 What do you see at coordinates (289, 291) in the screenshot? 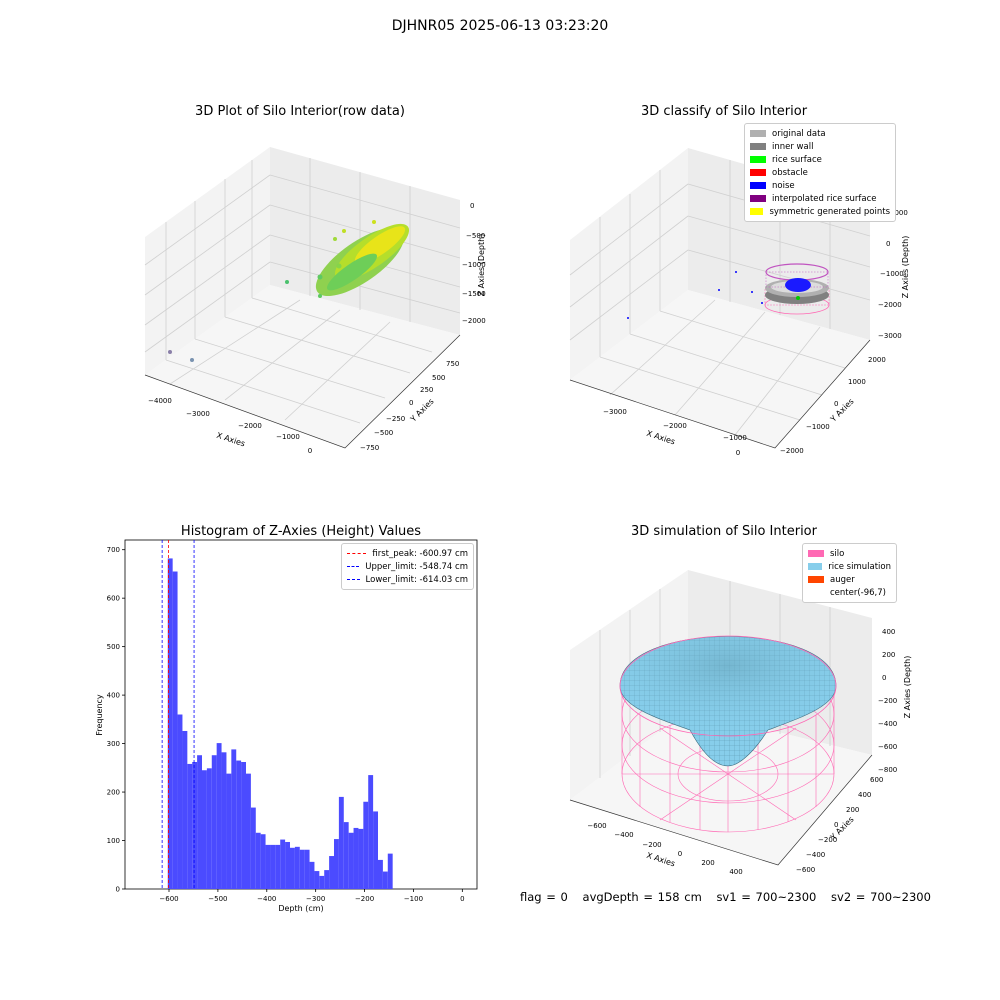
I see `raw-scatter-points` at bounding box center [289, 291].